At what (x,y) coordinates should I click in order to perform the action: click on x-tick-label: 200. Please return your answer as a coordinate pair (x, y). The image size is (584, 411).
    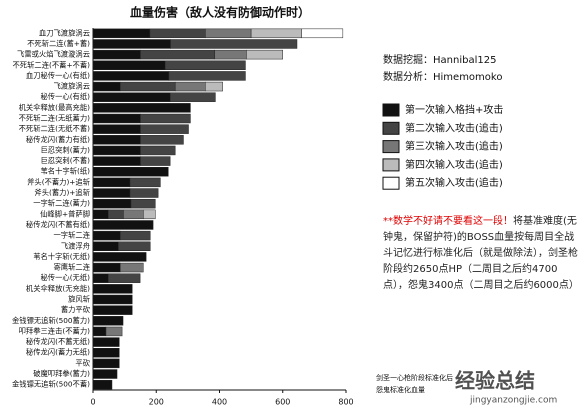
    Looking at the image, I should click on (156, 402).